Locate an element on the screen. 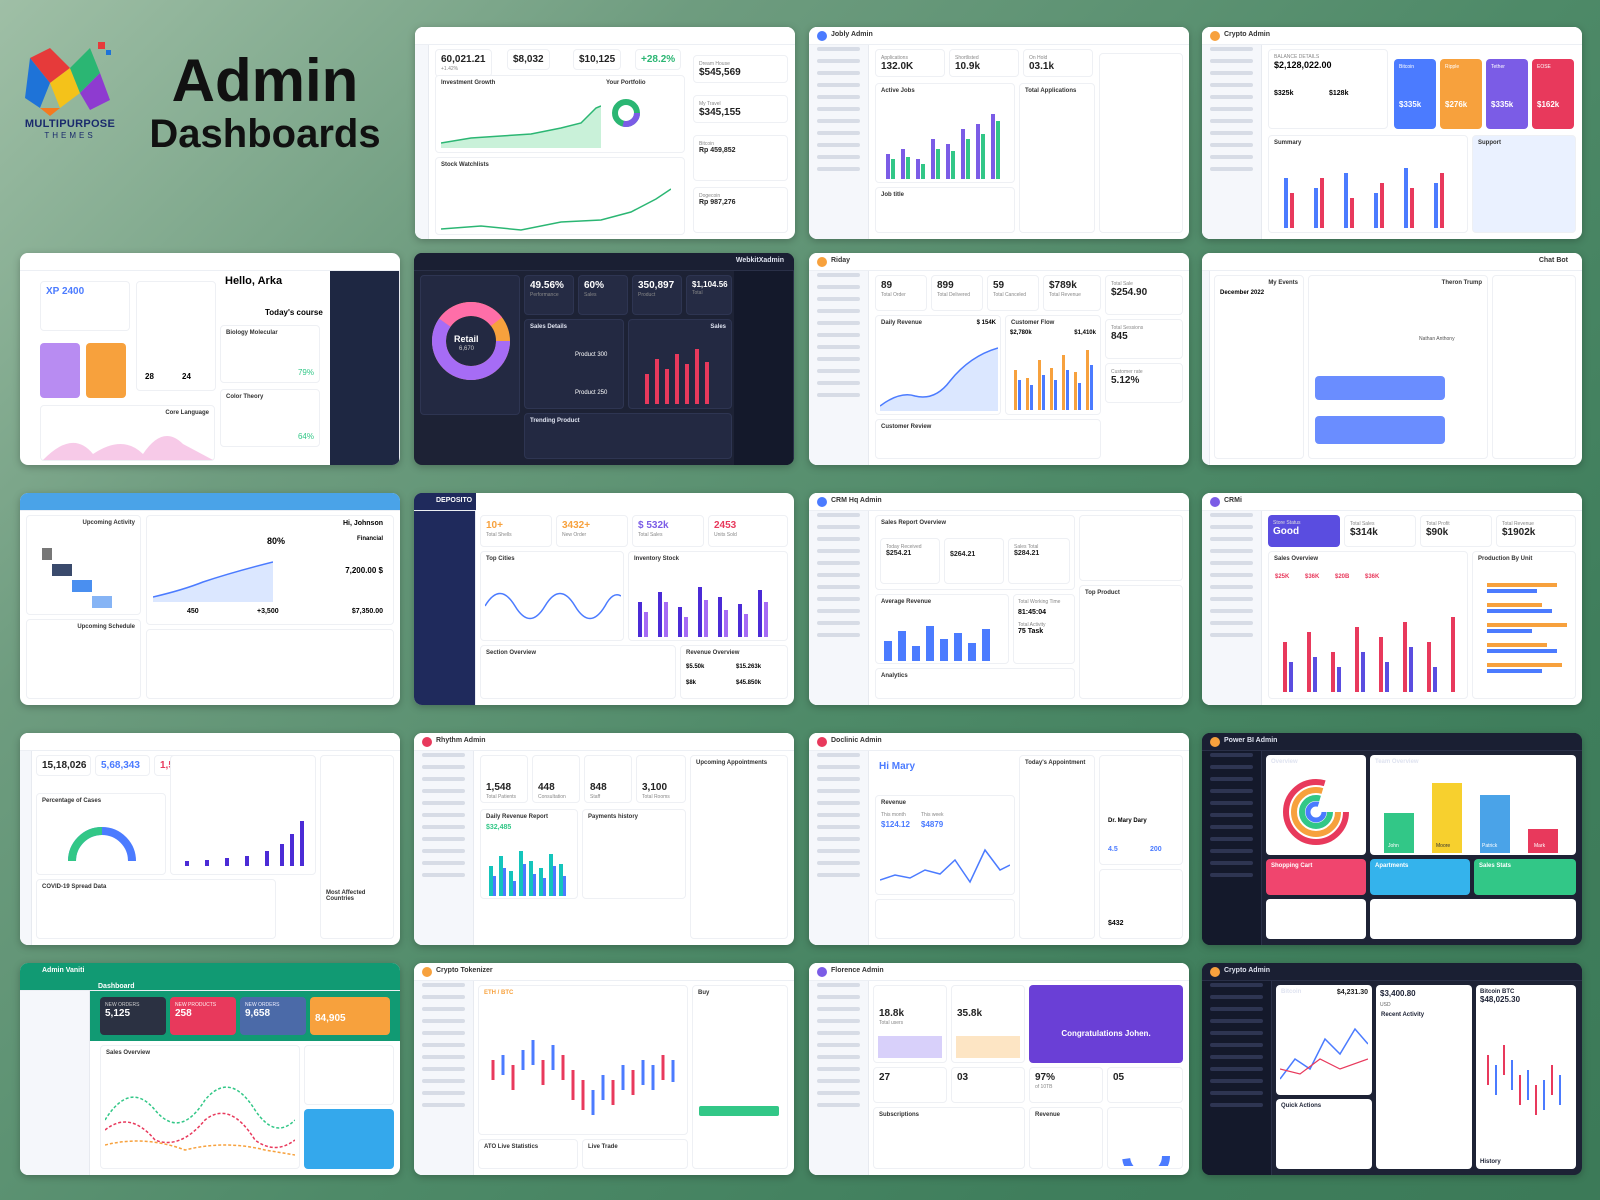  panel: Top Cities is located at coordinates (552, 596).